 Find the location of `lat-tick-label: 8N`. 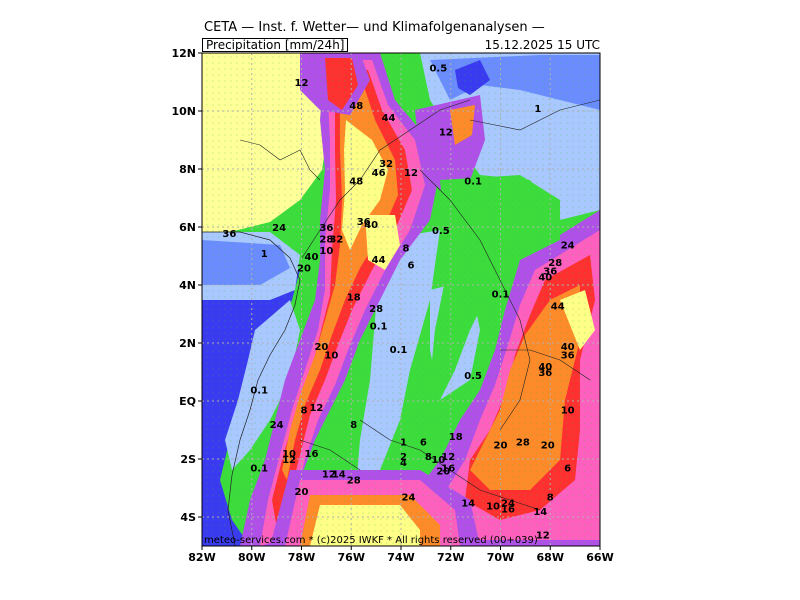

lat-tick-label: 8N is located at coordinates (187, 169).